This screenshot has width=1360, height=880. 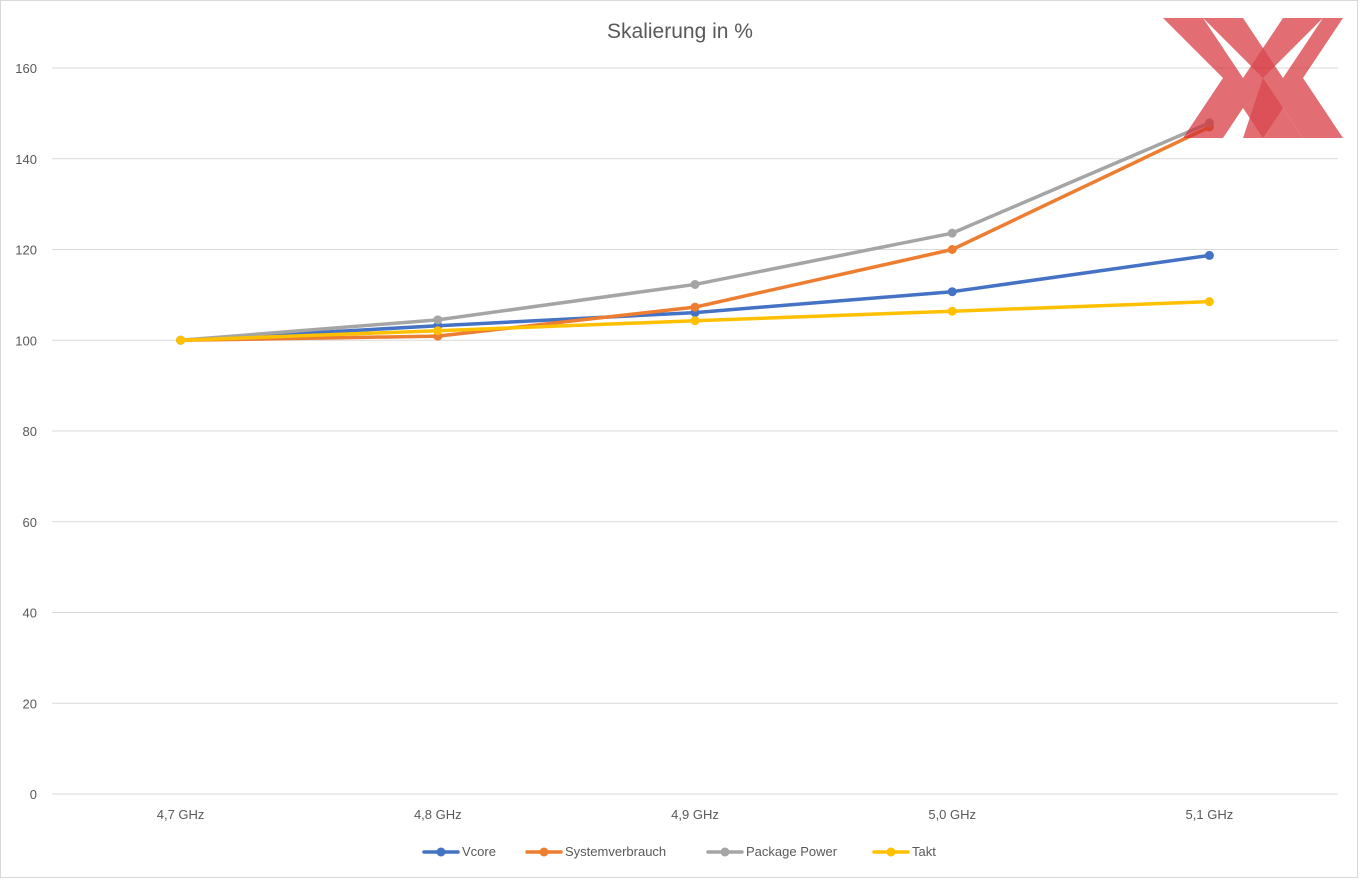 I want to click on y-tick-label: 40, so click(x=30, y=613).